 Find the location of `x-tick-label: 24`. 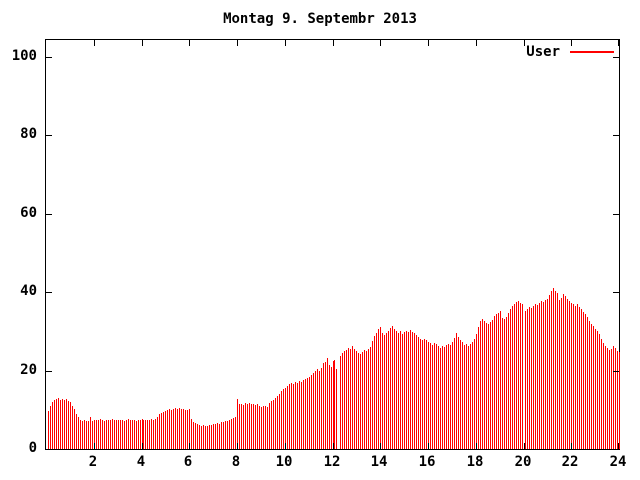

x-tick-label: 24 is located at coordinates (618, 462).